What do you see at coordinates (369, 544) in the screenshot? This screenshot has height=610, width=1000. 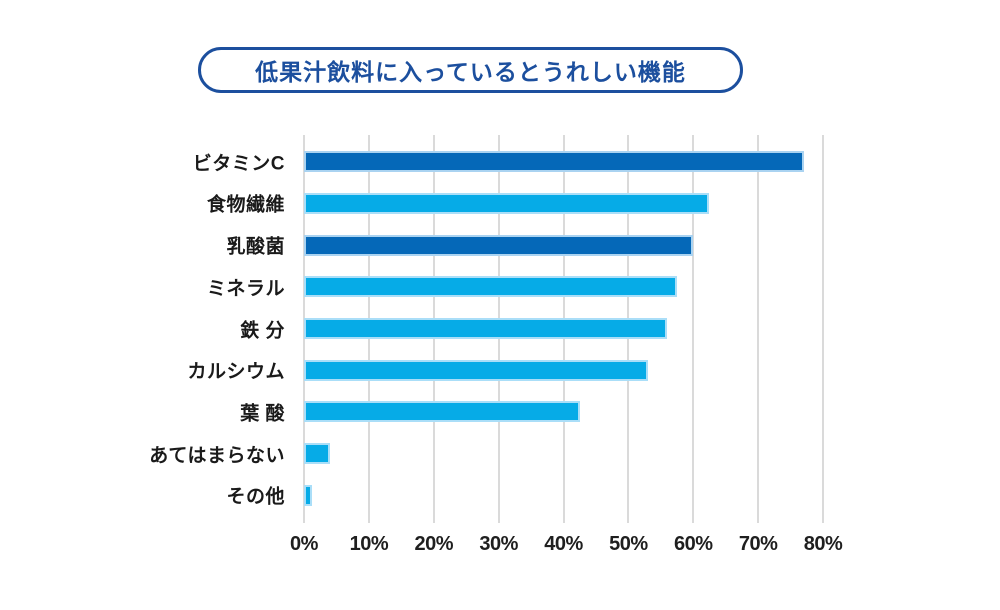 I see `x-axis-tick-label: 10%` at bounding box center [369, 544].